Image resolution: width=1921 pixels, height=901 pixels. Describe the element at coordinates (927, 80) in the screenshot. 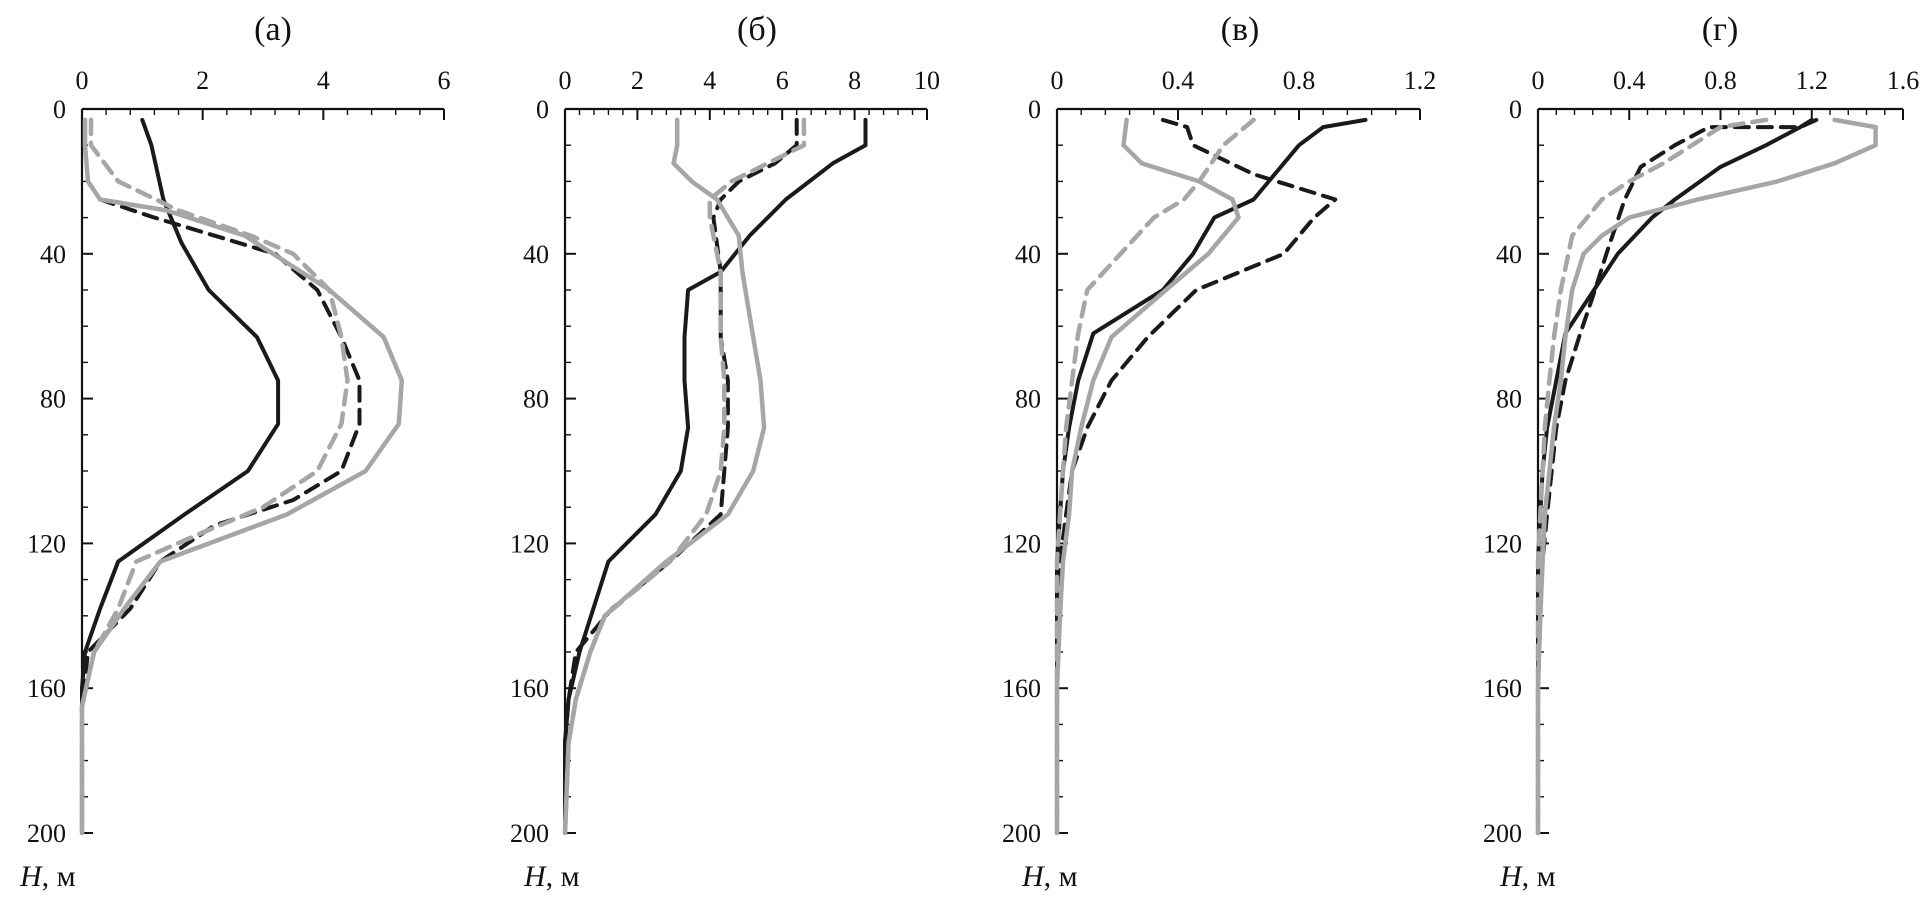

I see `x-tick-label: 10` at that location.